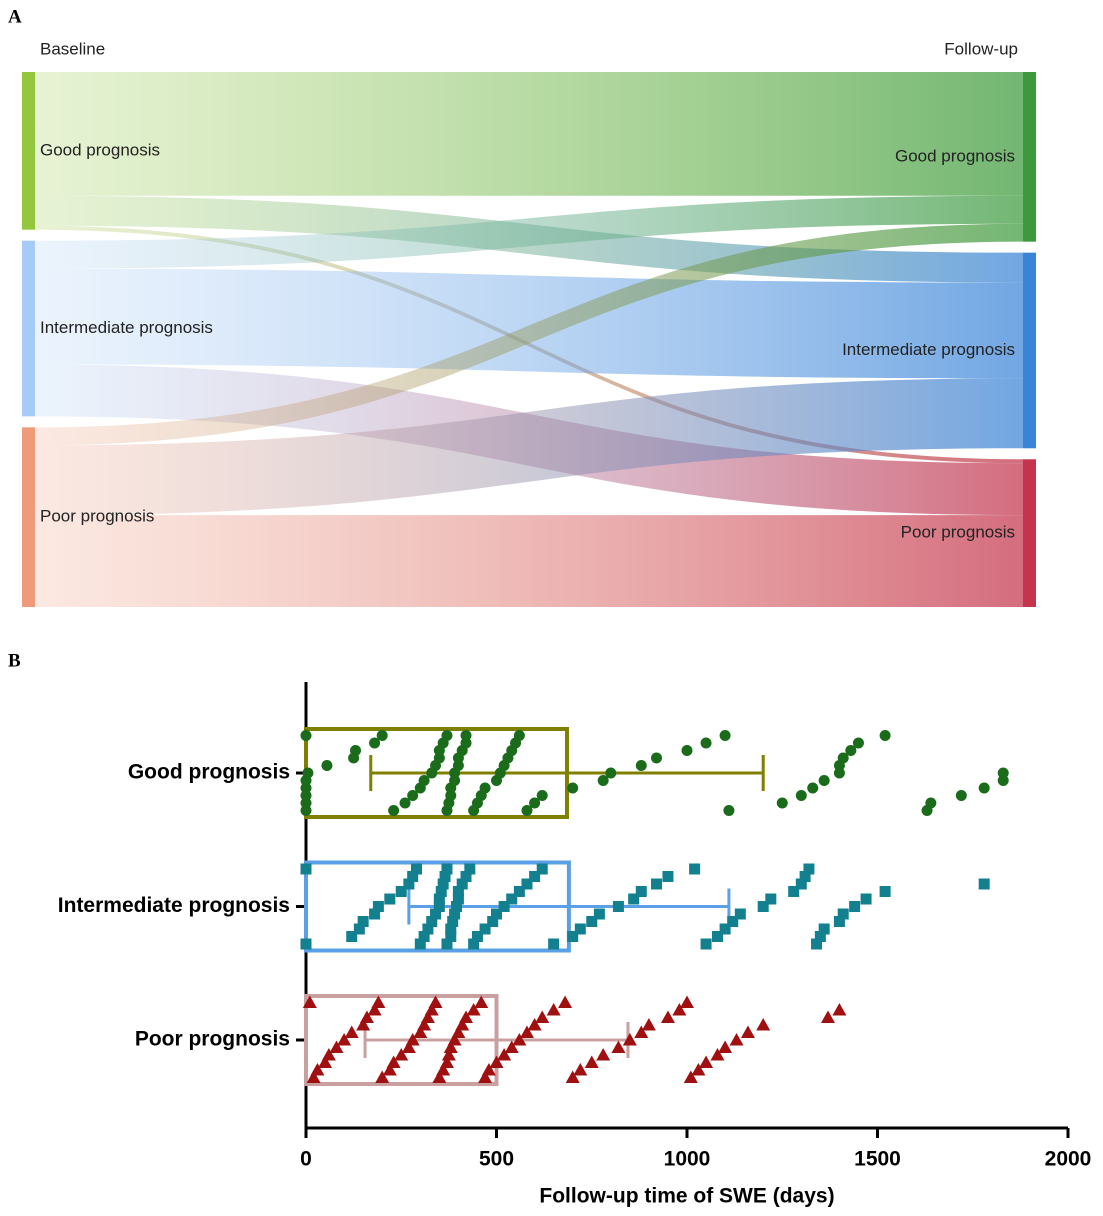 The height and width of the screenshot is (1216, 1103). What do you see at coordinates (1068, 1159) in the screenshot?
I see `x-tick-label: 2000` at bounding box center [1068, 1159].